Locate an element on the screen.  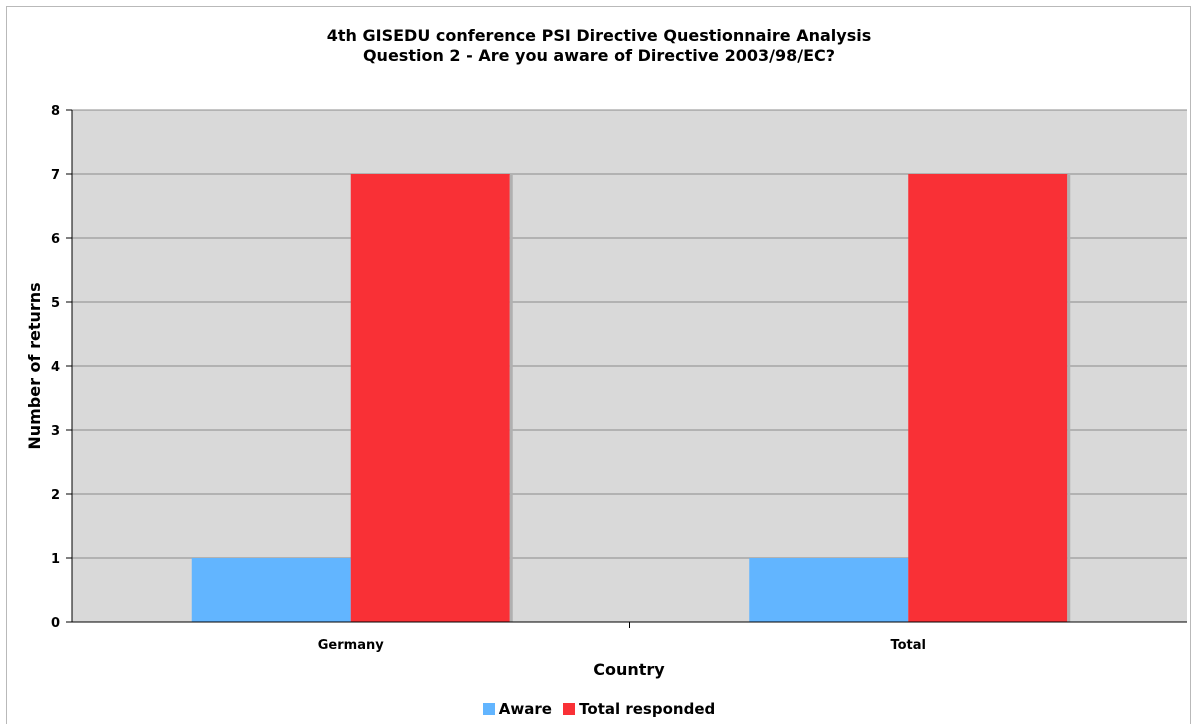
y-tick-label: 0 is located at coordinates (55, 623).